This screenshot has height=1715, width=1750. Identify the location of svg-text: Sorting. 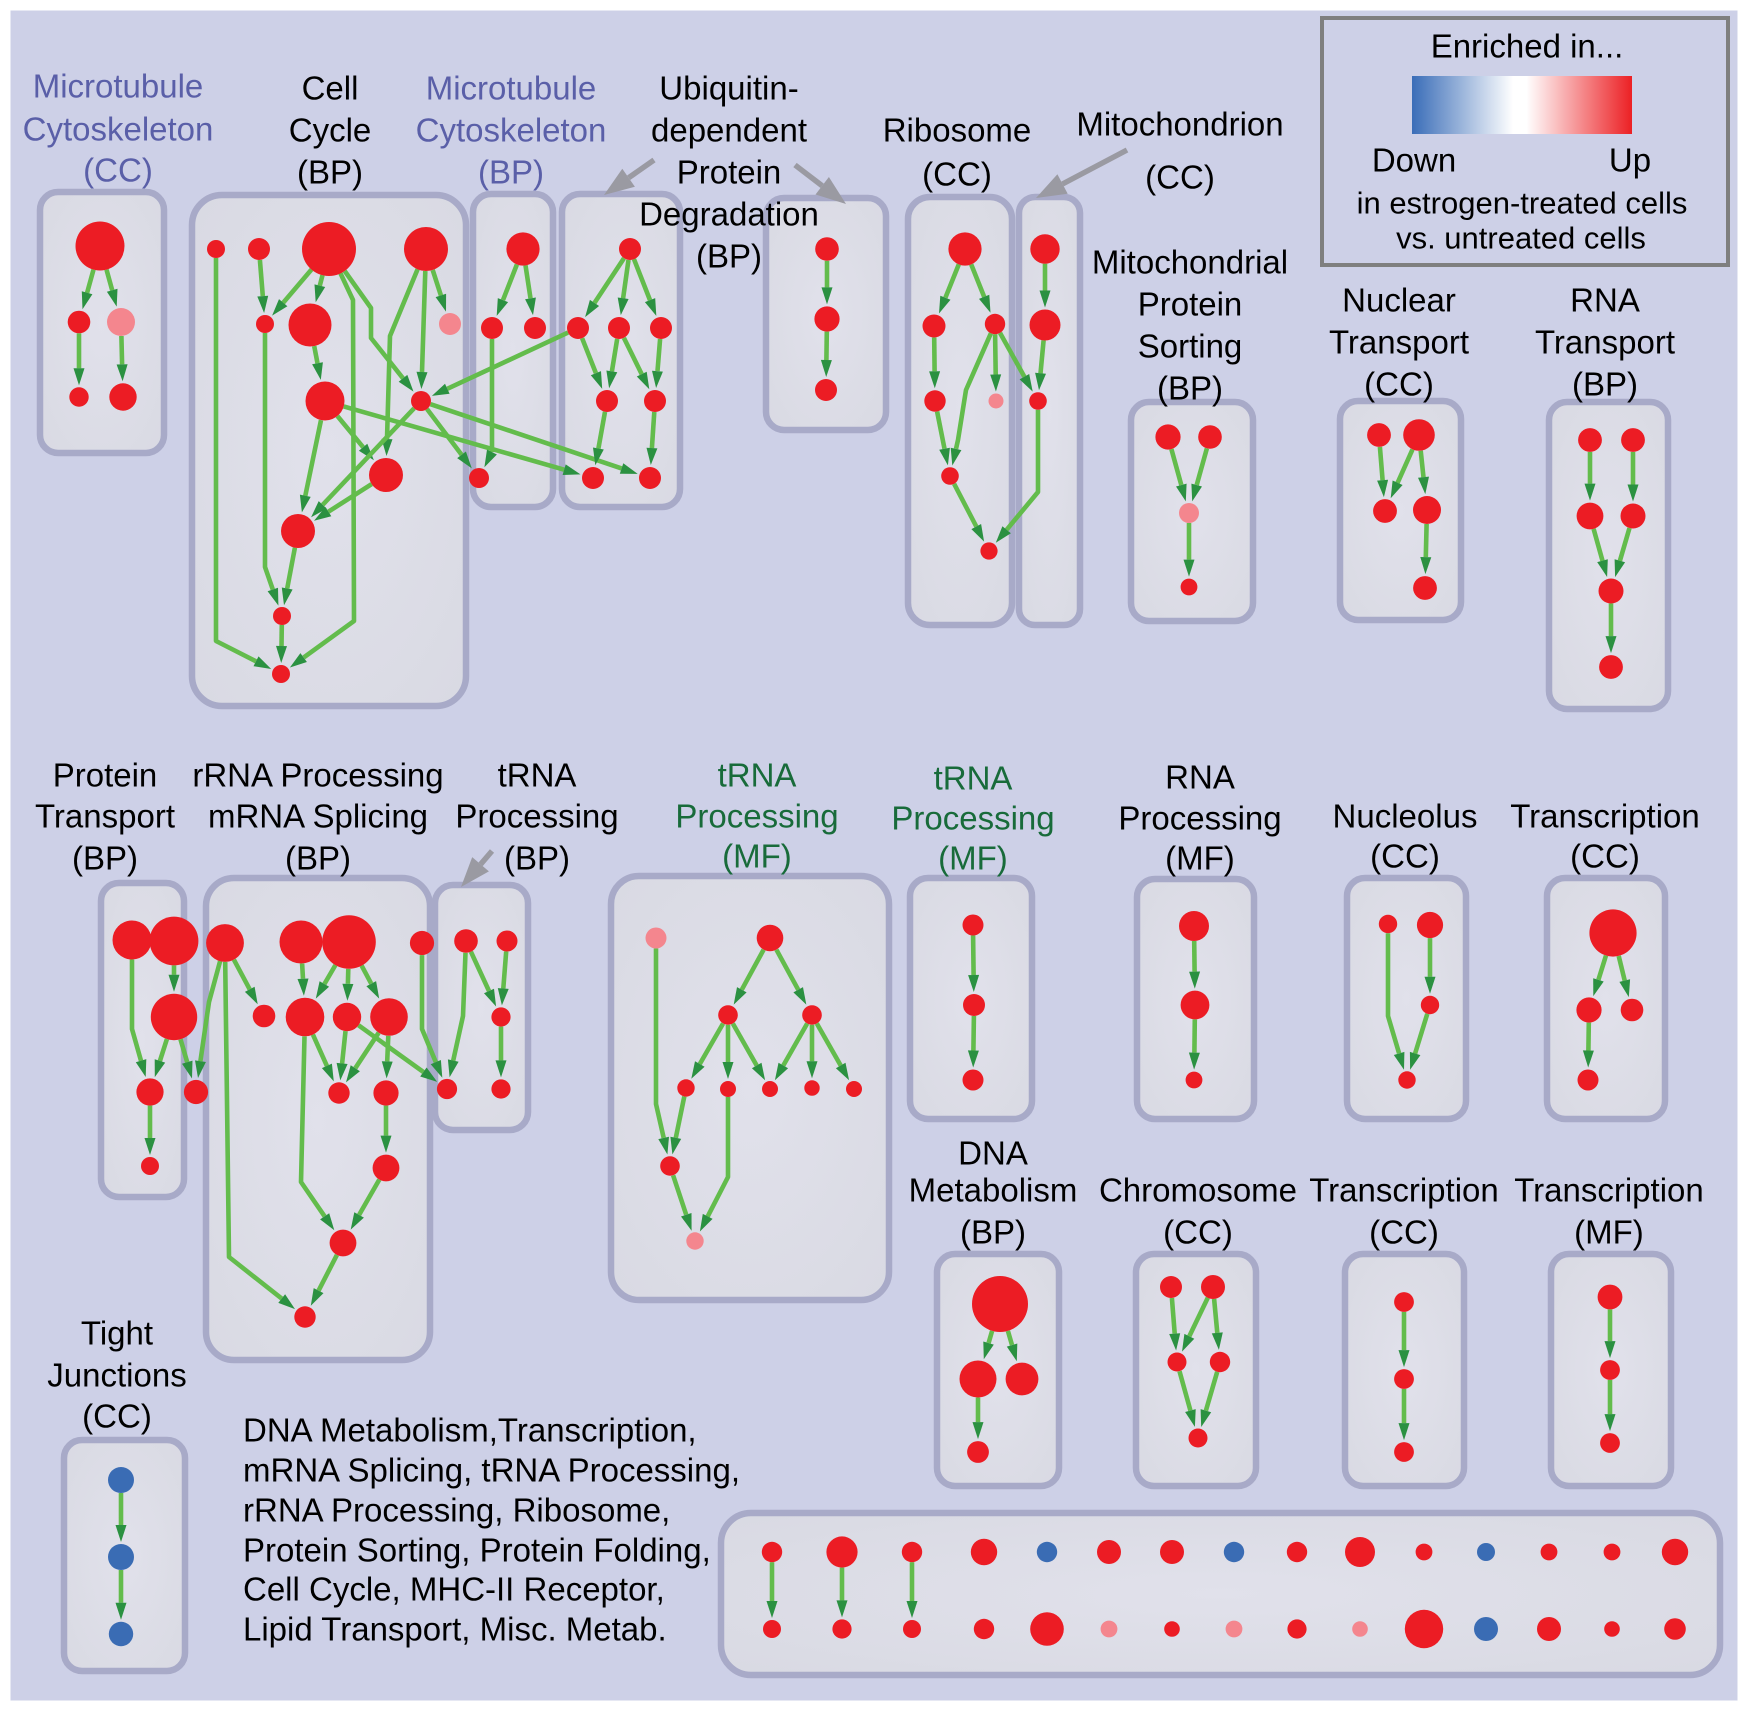
(1190, 346).